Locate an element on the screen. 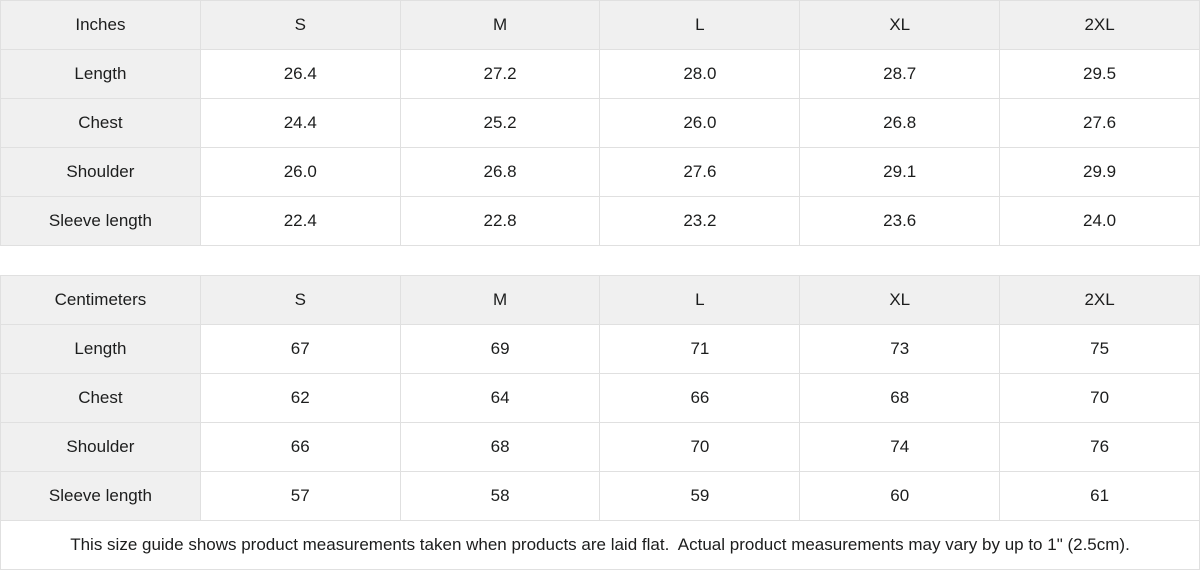  table-row: Shoulder 66 68 70 74 76 is located at coordinates (600, 447).